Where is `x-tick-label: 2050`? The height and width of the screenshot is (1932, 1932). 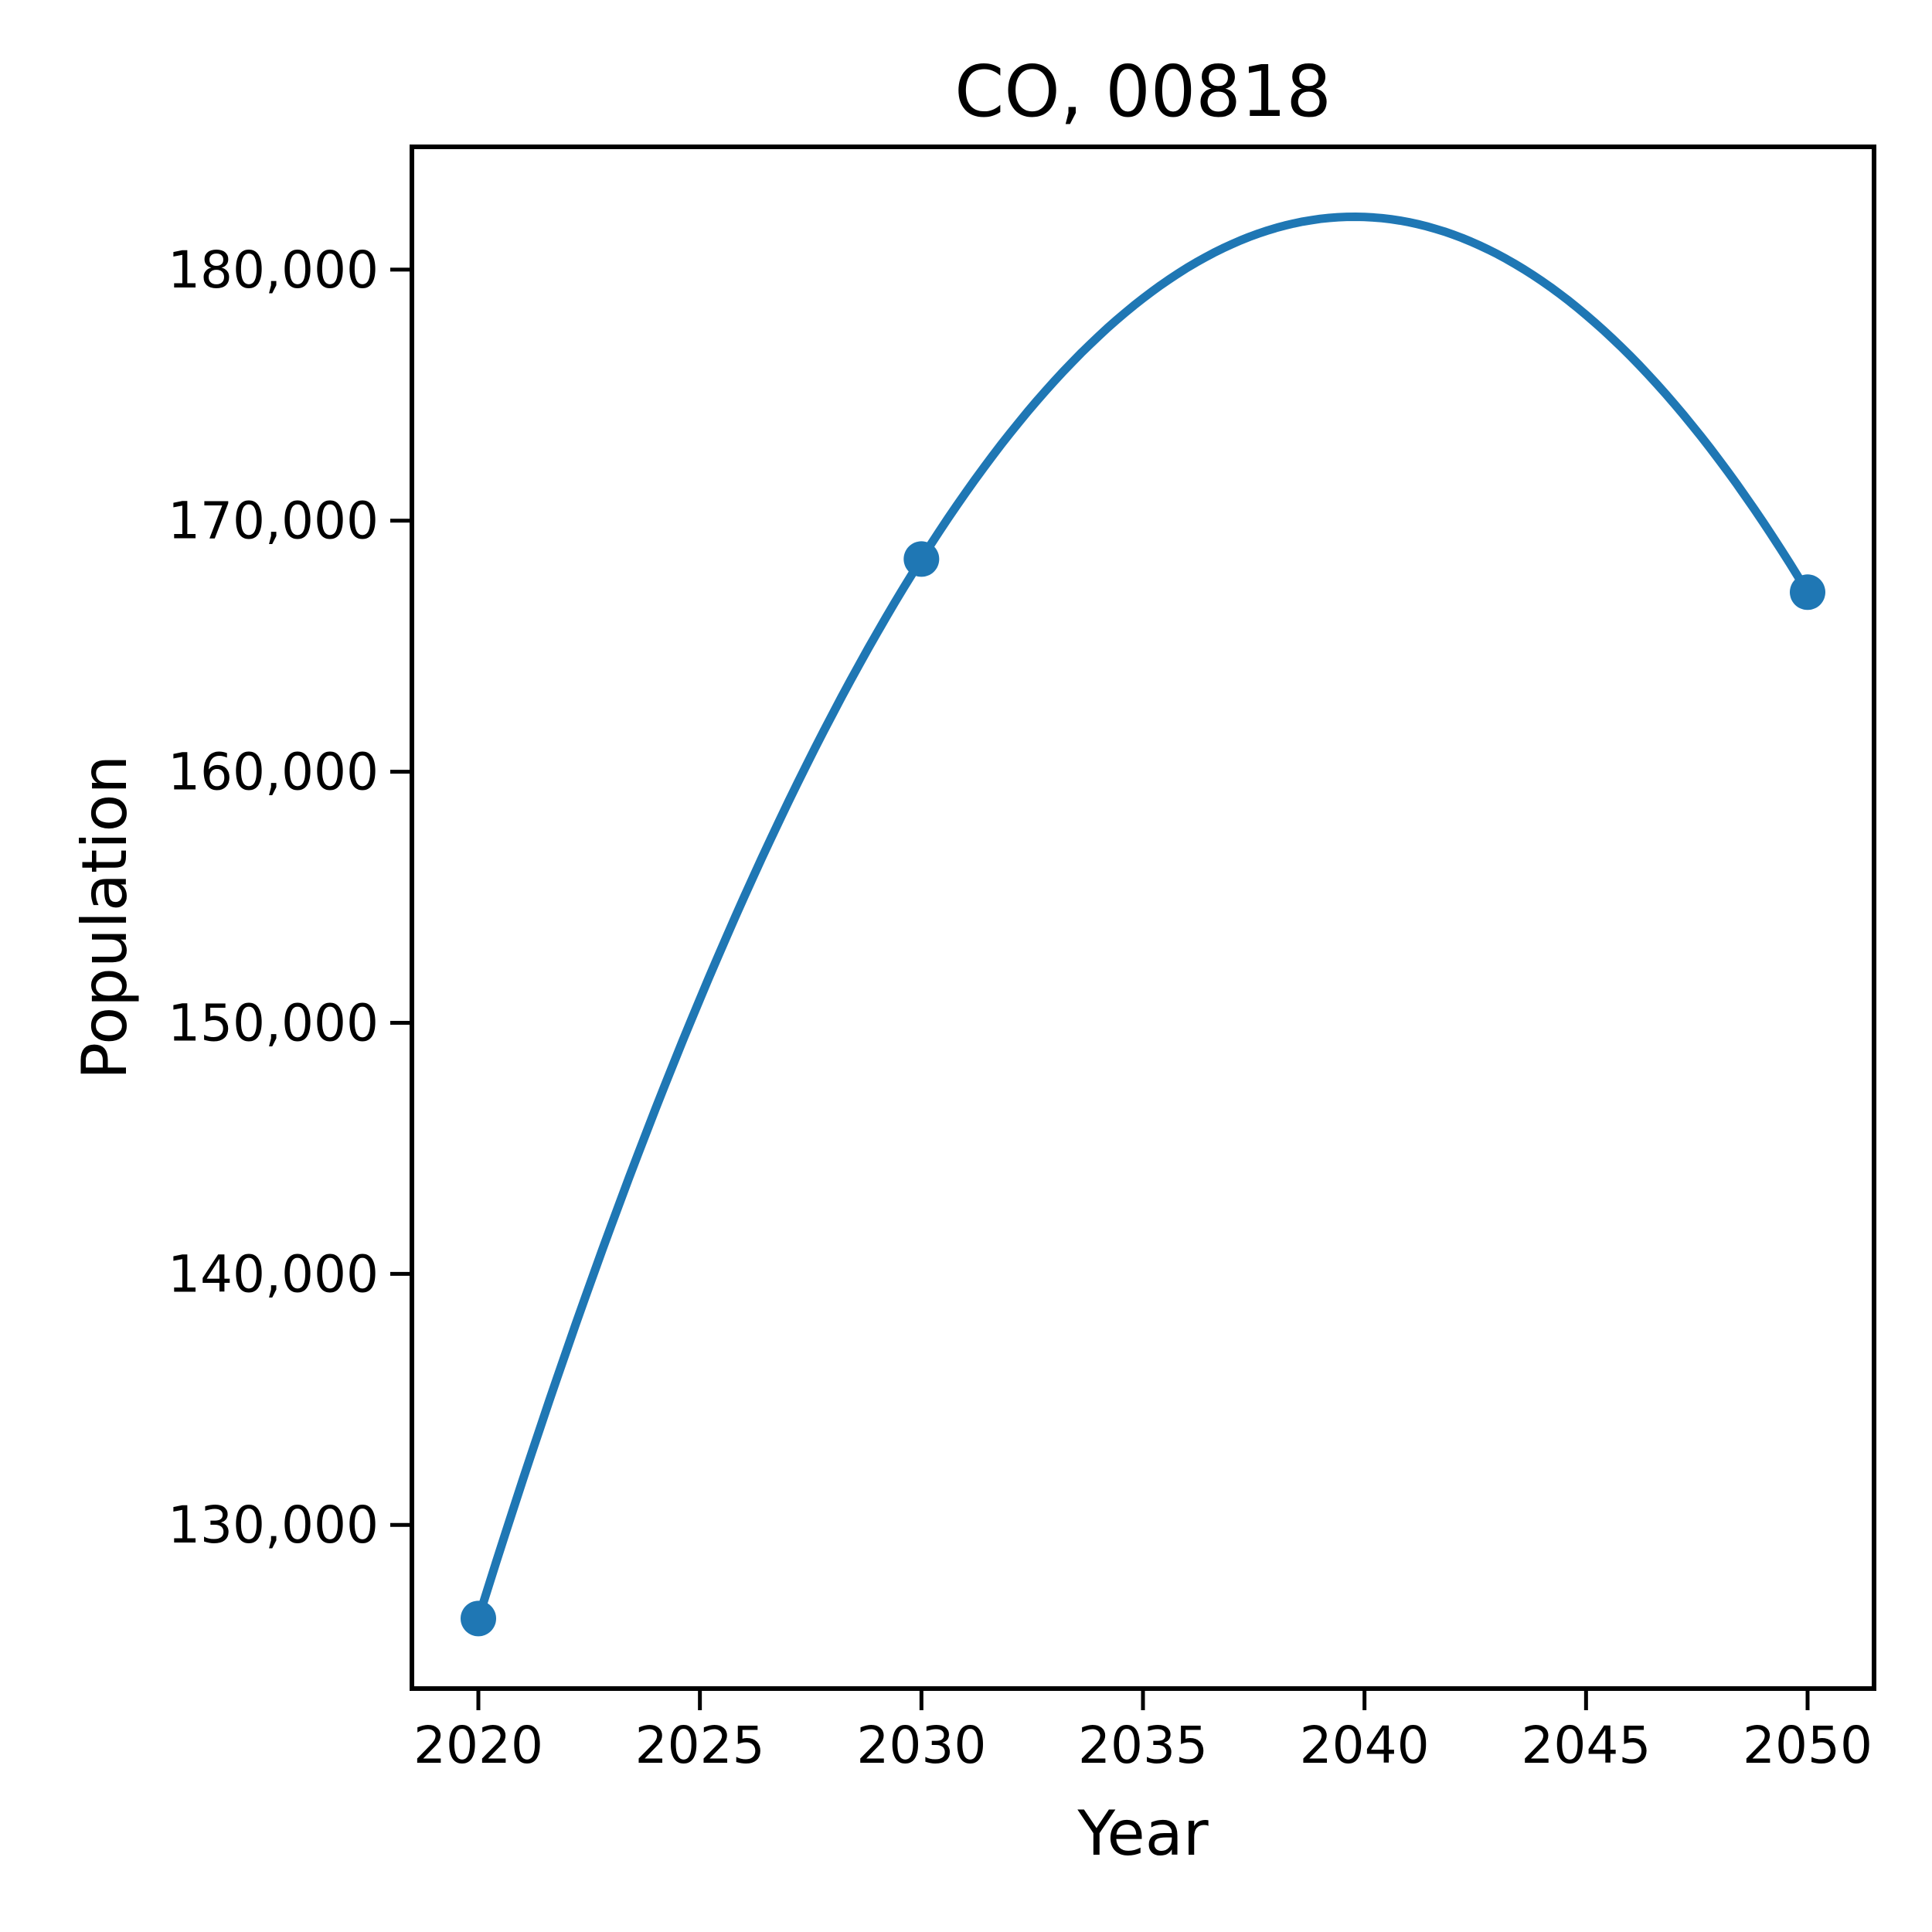
x-tick-label: 2050 is located at coordinates (1808, 1745).